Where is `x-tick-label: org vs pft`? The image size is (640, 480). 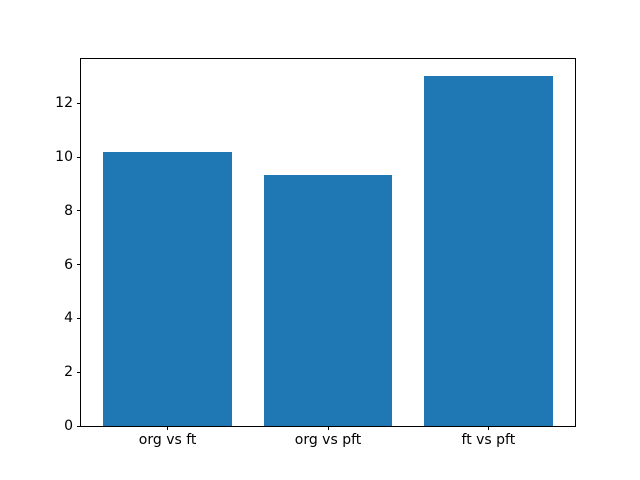
x-tick-label: org vs pft is located at coordinates (328, 440).